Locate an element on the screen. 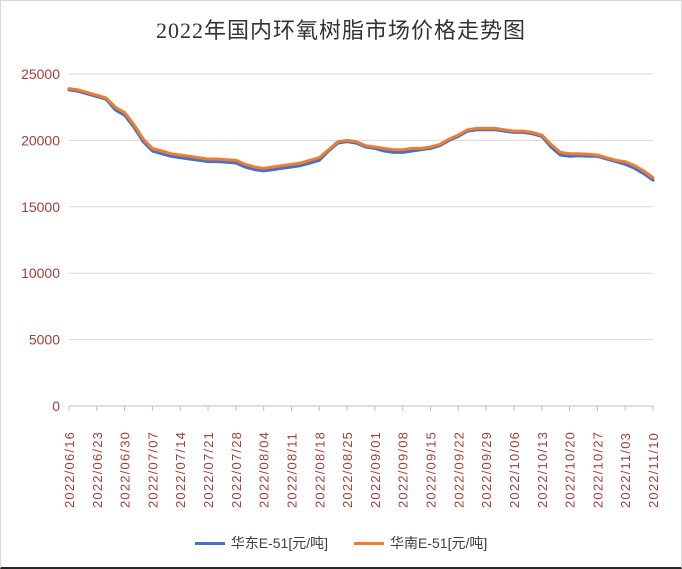 This screenshot has width=682, height=569. svg-text: 2022/10/06 is located at coordinates (514, 469).